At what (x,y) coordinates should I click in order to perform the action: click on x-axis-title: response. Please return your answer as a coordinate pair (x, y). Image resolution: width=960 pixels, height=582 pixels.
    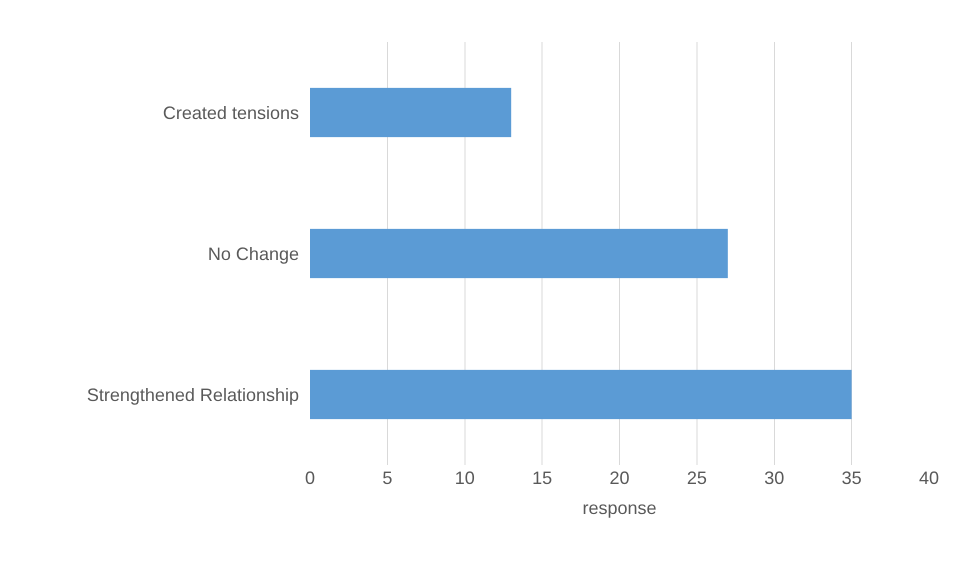
    Looking at the image, I should click on (619, 508).